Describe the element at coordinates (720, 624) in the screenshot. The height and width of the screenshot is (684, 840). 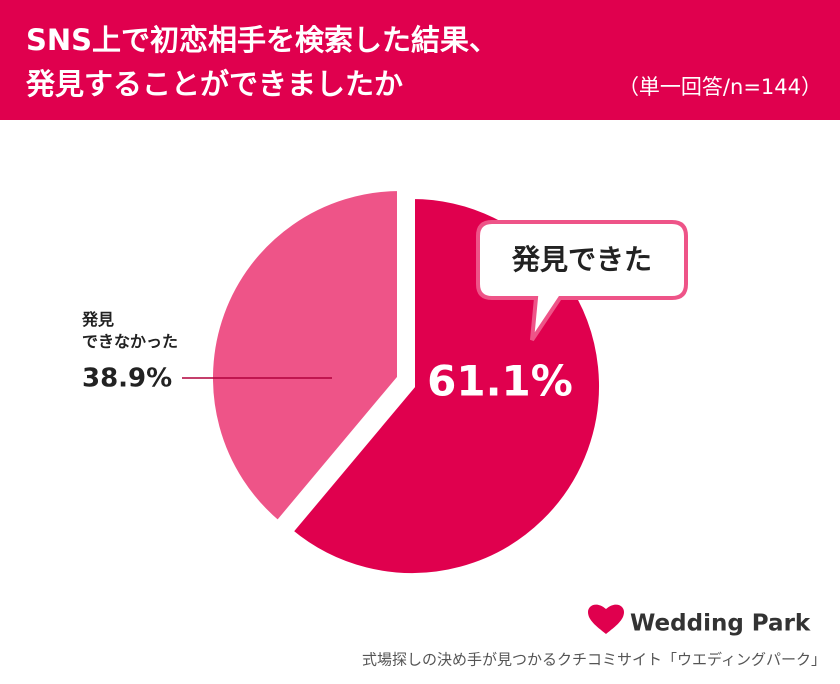
I see `brand: Wedding Park` at that location.